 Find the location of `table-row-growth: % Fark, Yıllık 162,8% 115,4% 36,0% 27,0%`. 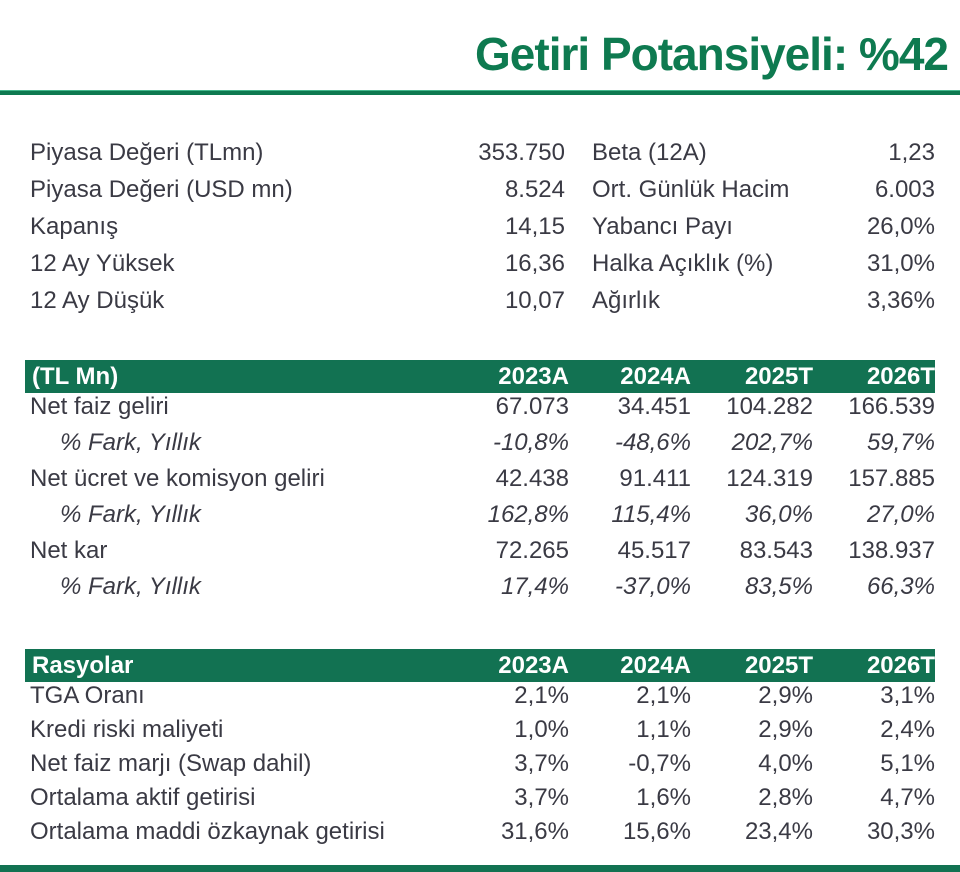

table-row-growth: % Fark, Yıllık 162,8% 115,4% 36,0% 27,0% is located at coordinates (480, 519).